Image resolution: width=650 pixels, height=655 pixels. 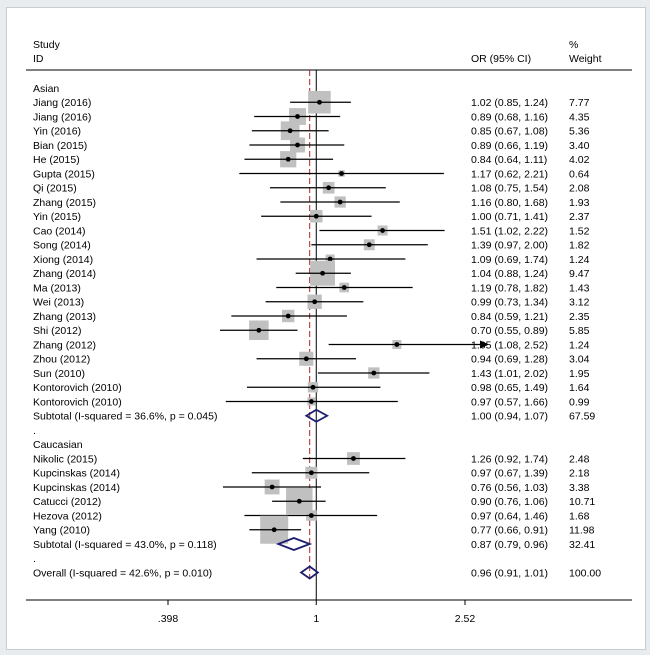 I want to click on subtotal-label: Subtotal (I-squared = 43.0%, p = 0.118), so click(x=125, y=545).